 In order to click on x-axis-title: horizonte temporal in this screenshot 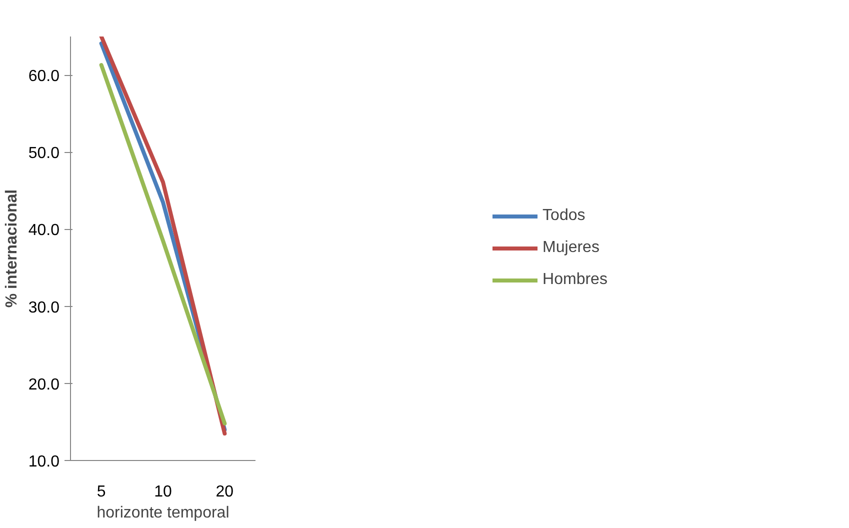, I will do `click(163, 513)`.